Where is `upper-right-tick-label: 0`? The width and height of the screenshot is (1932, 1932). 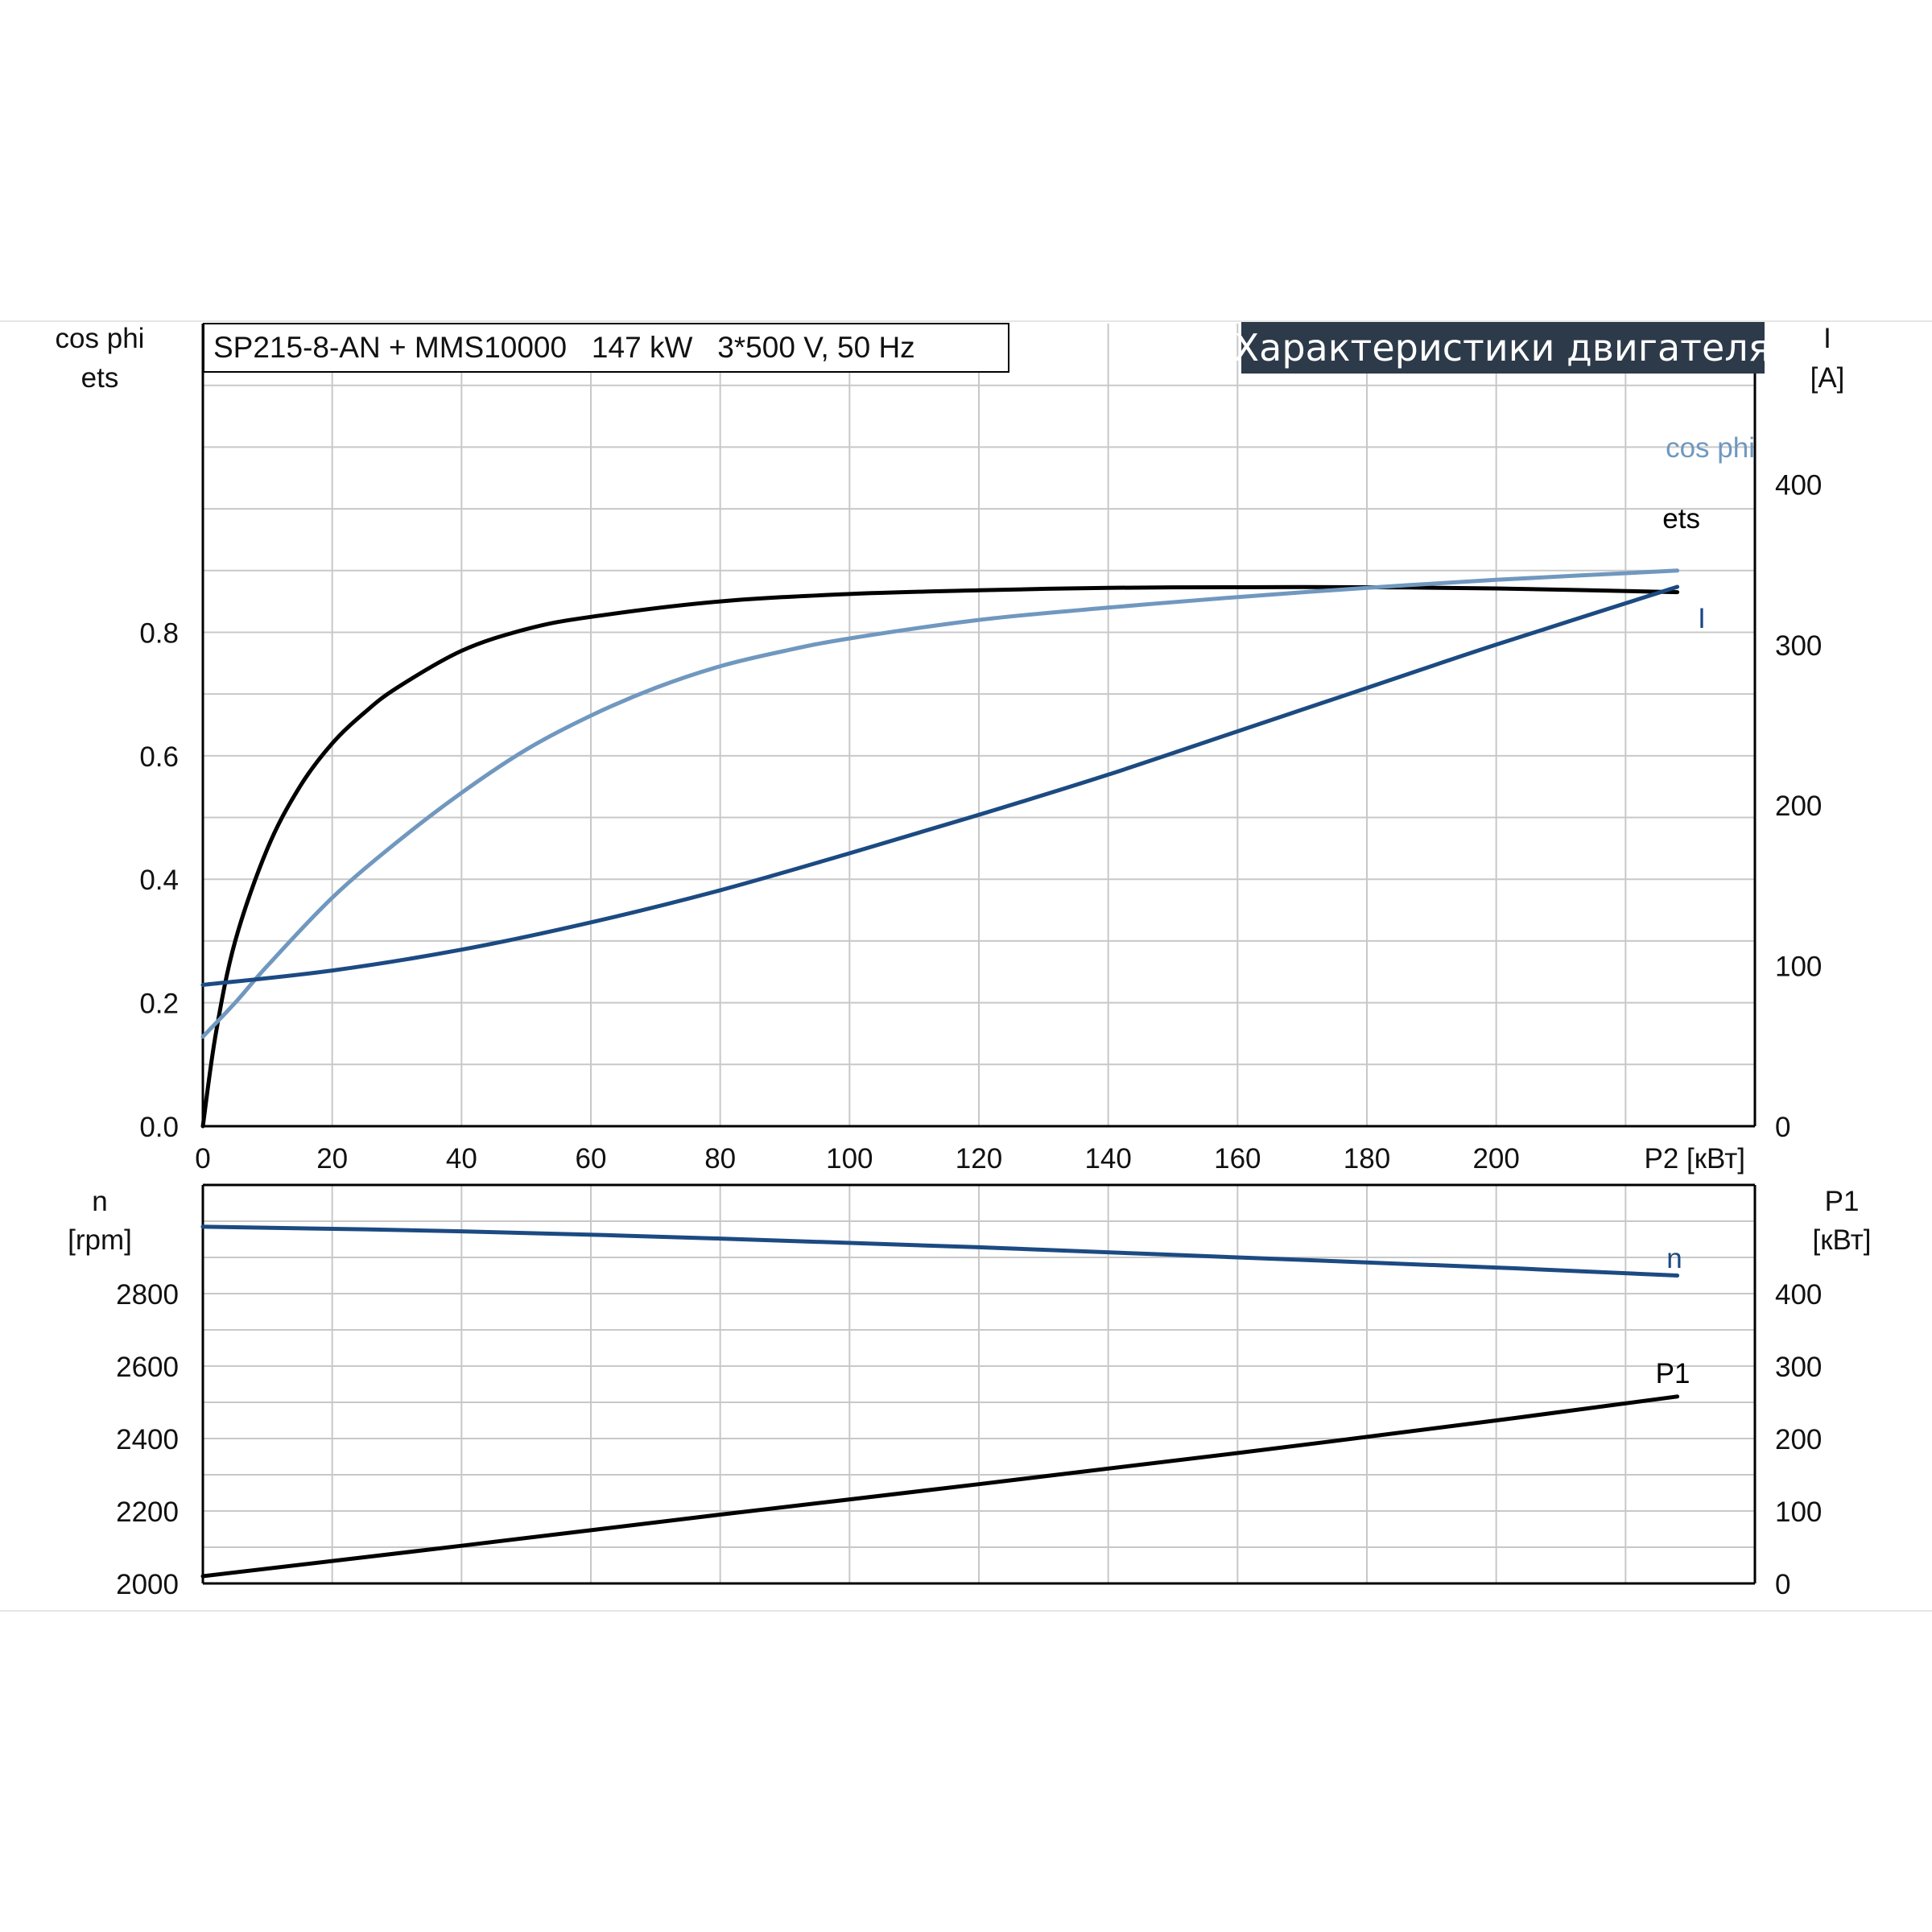
upper-right-tick-label: 0 is located at coordinates (1782, 1127).